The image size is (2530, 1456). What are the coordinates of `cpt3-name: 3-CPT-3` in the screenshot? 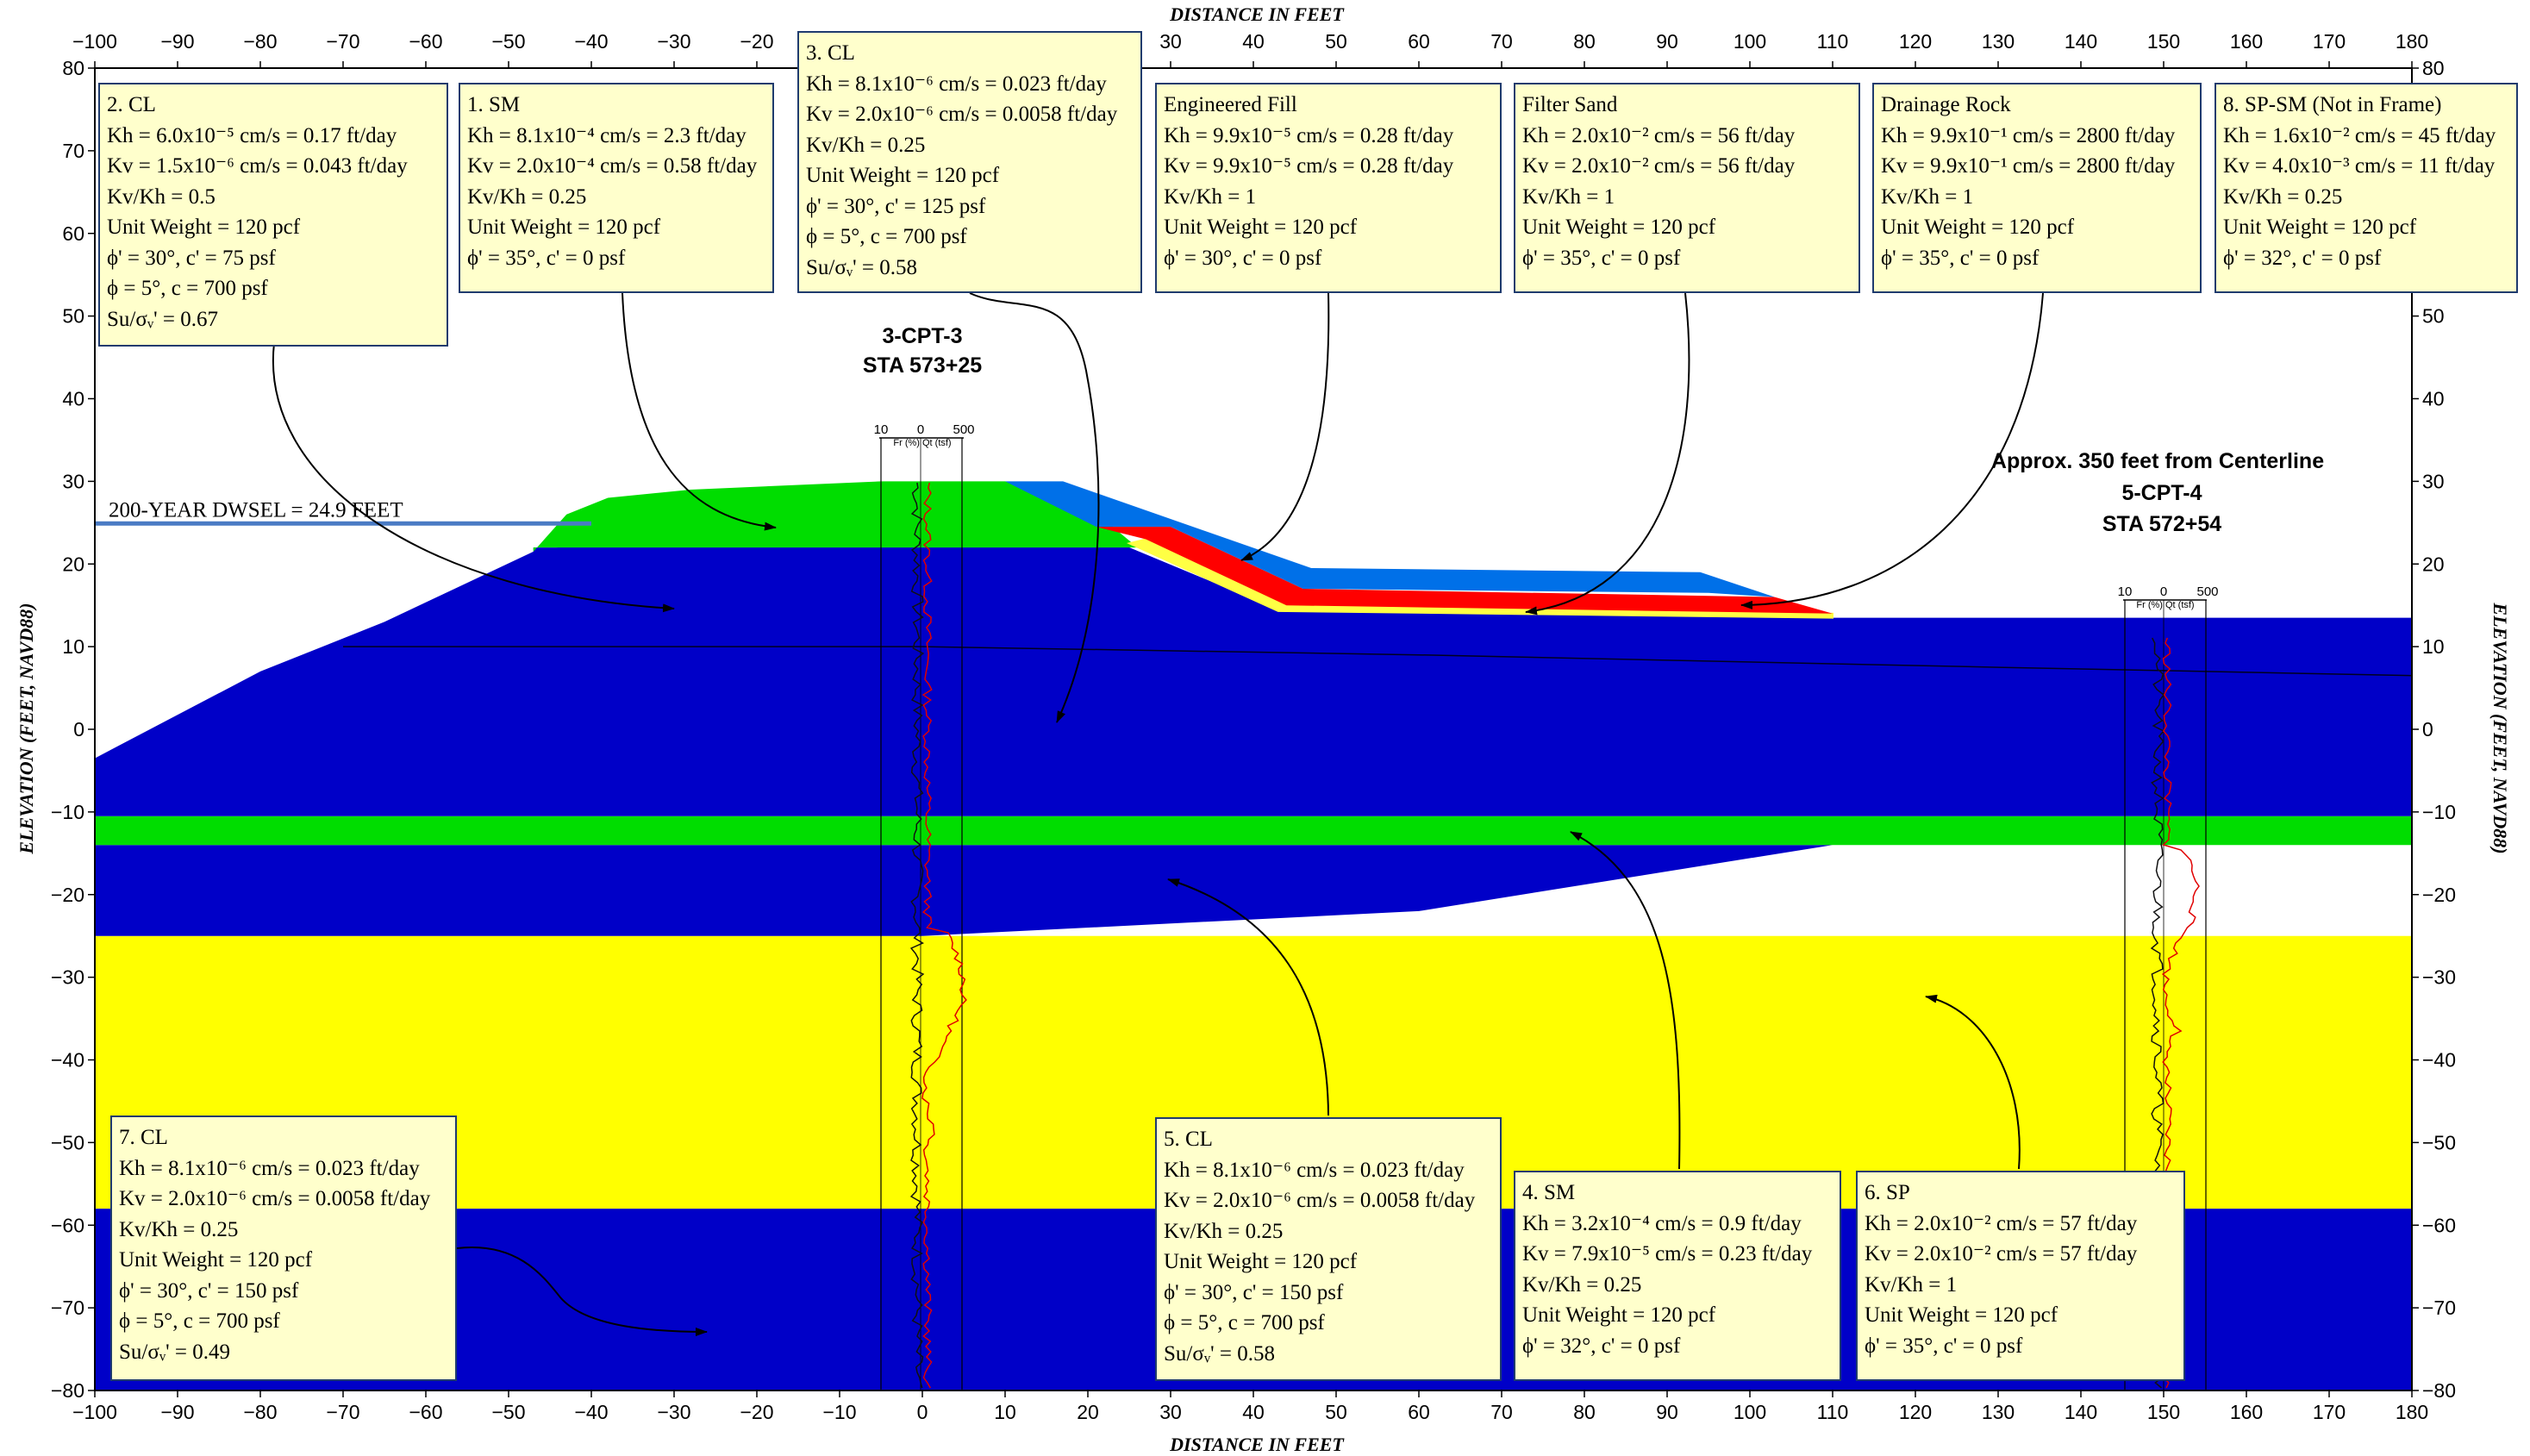 It's located at (922, 336).